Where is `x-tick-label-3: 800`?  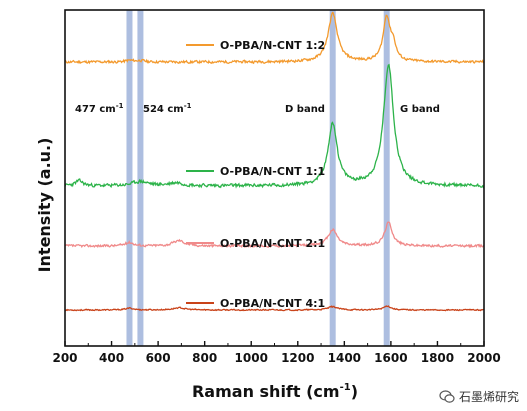 x-tick-label-3: 800 is located at coordinates (204, 358).